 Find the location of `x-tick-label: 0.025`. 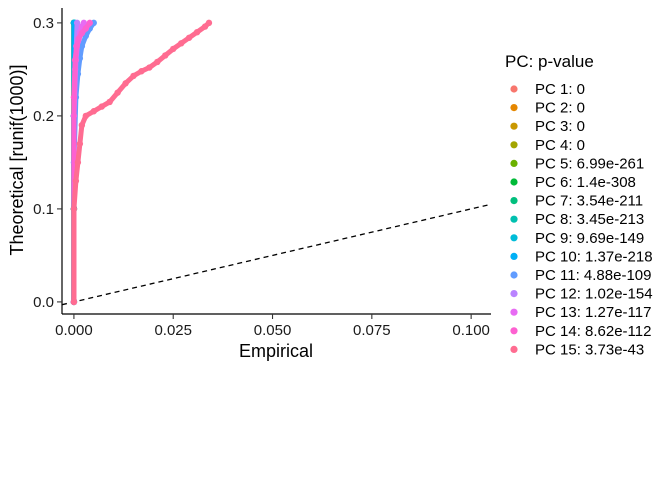

x-tick-label: 0.025 is located at coordinates (173, 330).